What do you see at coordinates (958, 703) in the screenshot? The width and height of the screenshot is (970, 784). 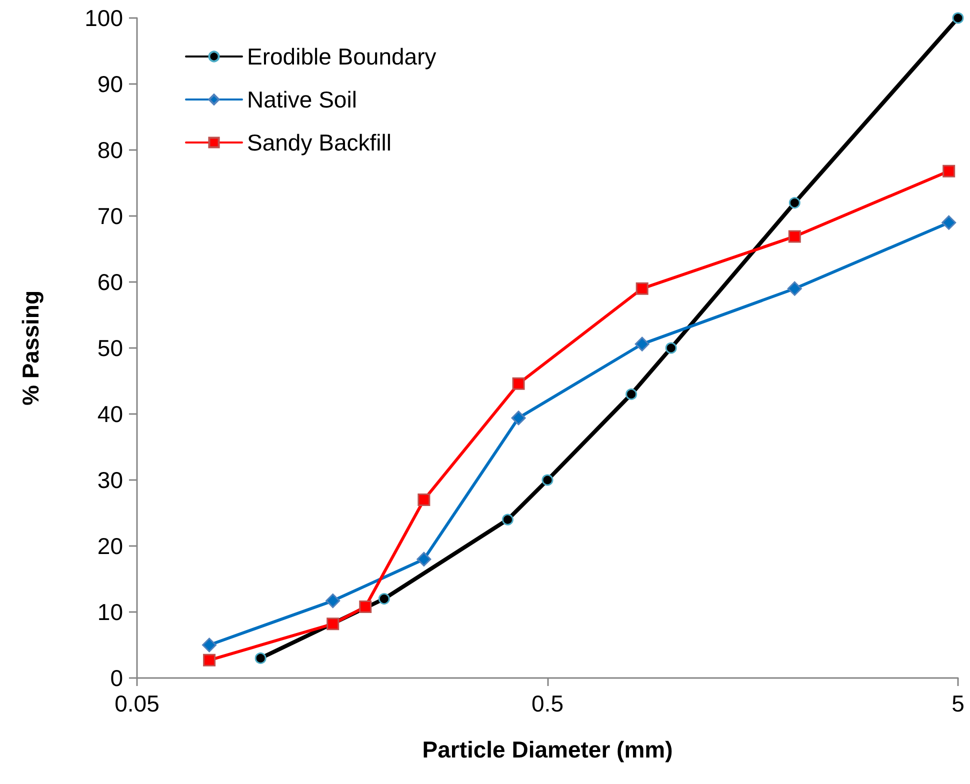 I see `x-tick-label: 5` at bounding box center [958, 703].